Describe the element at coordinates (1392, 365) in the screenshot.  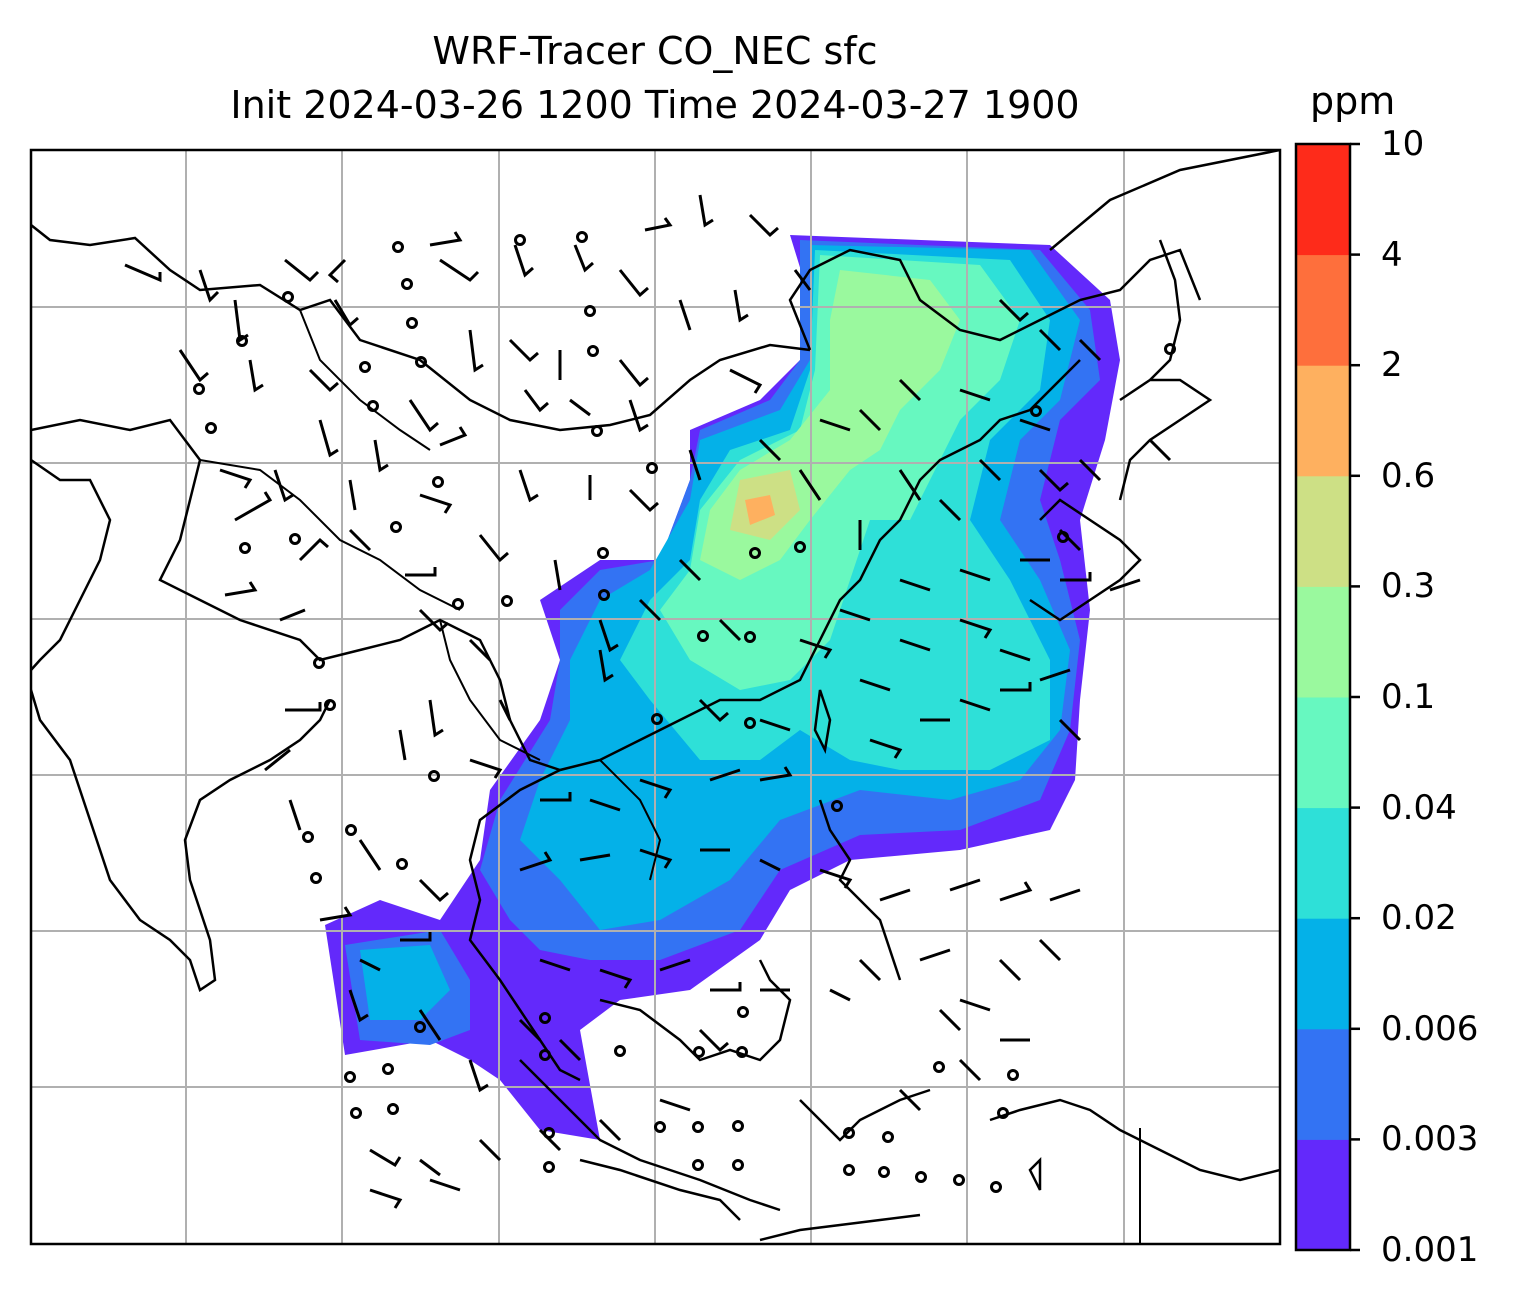
I see `colorbar-tick-label: 2` at that location.